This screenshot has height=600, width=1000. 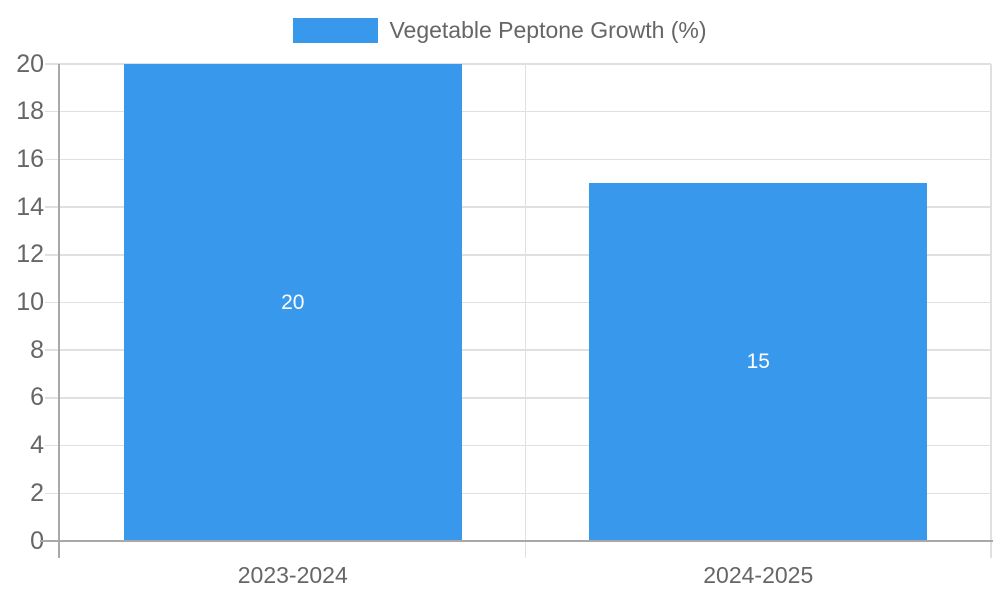 I want to click on x-axis-tick-label: 2024-2025, so click(x=758, y=575).